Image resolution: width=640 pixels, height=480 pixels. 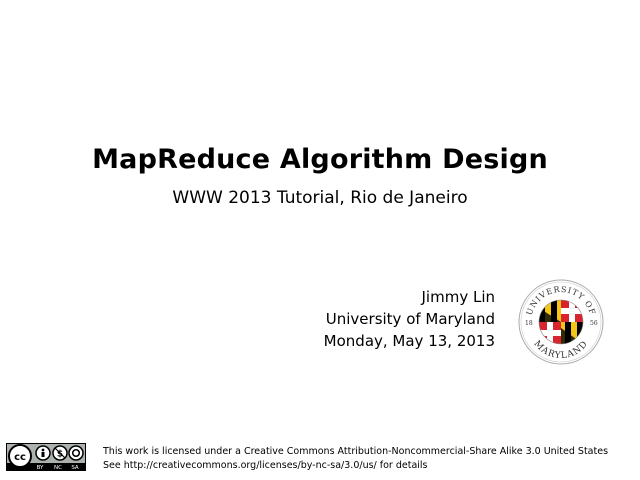 I want to click on creative-commons-by-nc-sa-badge: cc $ BY NC SA, so click(x=46, y=457).